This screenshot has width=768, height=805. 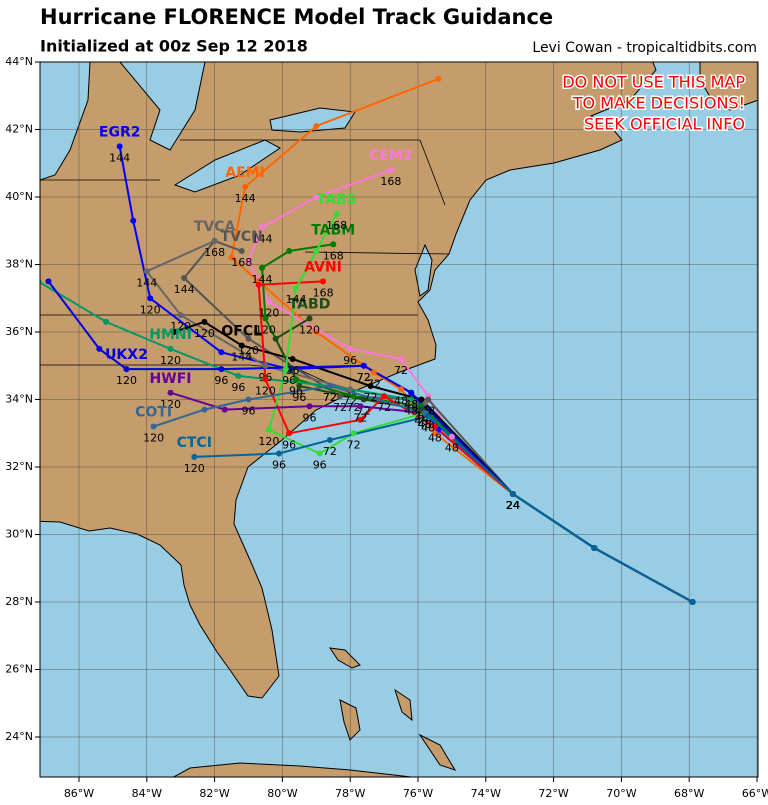 What do you see at coordinates (79, 793) in the screenshot?
I see `lon-tick-label: 86°W` at bounding box center [79, 793].